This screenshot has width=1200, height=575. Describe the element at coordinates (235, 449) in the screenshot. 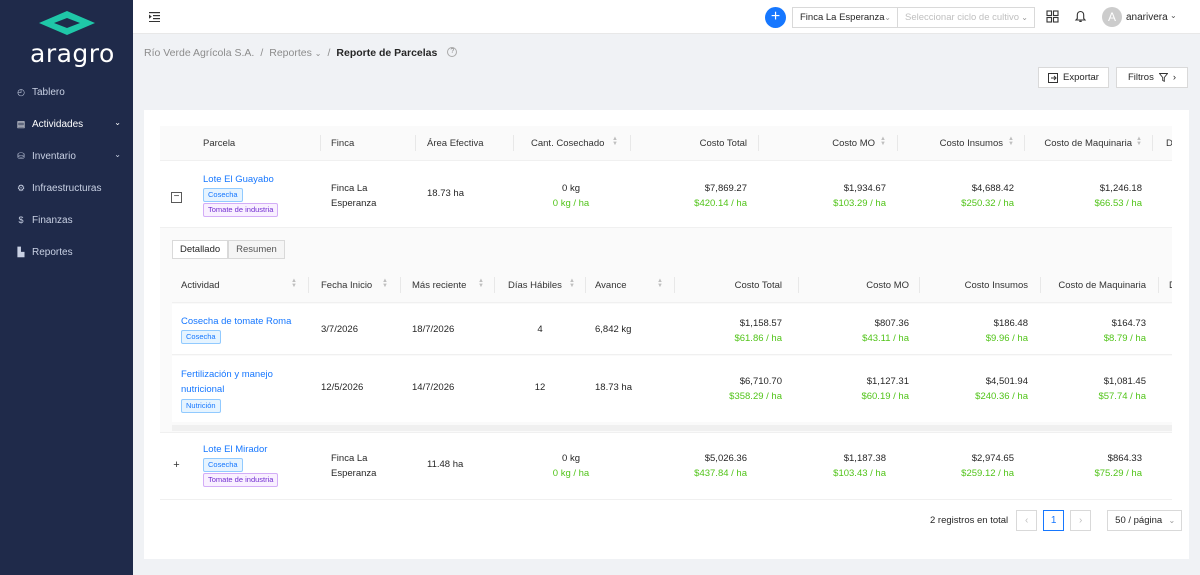

I see `parcel-link: Lote El Mirador` at that location.